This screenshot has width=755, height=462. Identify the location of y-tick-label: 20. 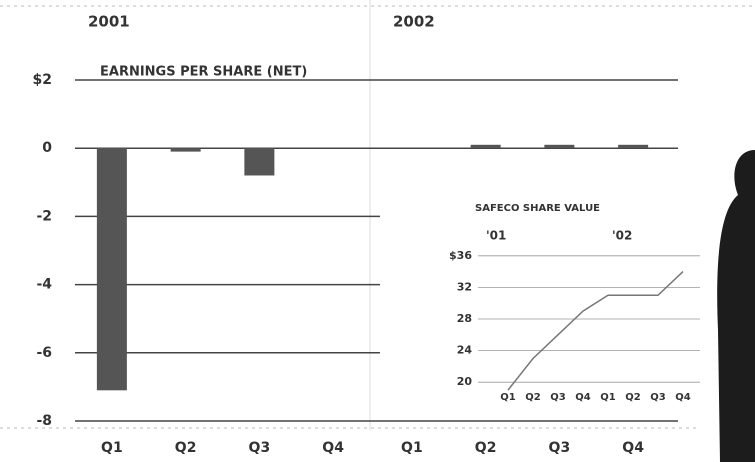
(465, 381).